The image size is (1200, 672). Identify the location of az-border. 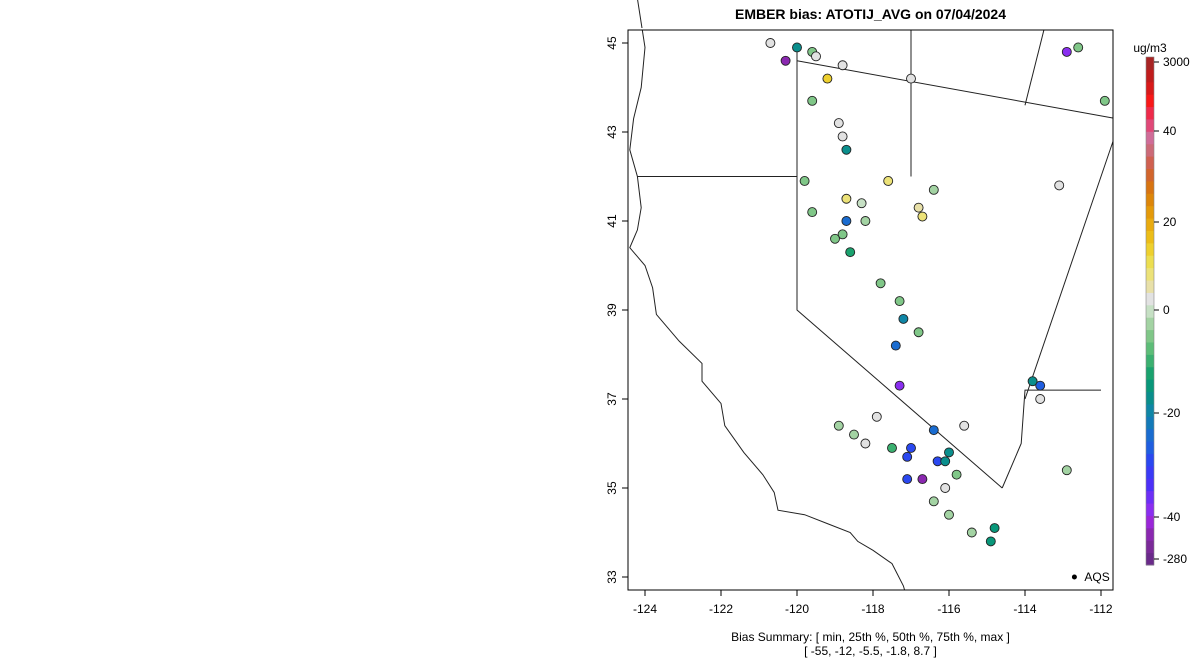
(1051, 439).